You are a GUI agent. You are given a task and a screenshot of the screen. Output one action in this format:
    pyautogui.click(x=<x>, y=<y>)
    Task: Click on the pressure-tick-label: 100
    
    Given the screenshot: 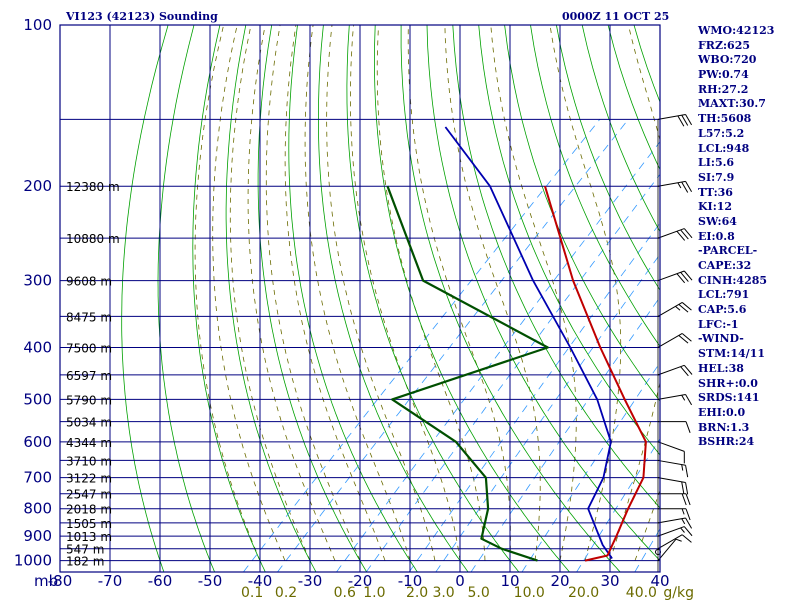 What is the action you would take?
    pyautogui.click(x=37, y=25)
    